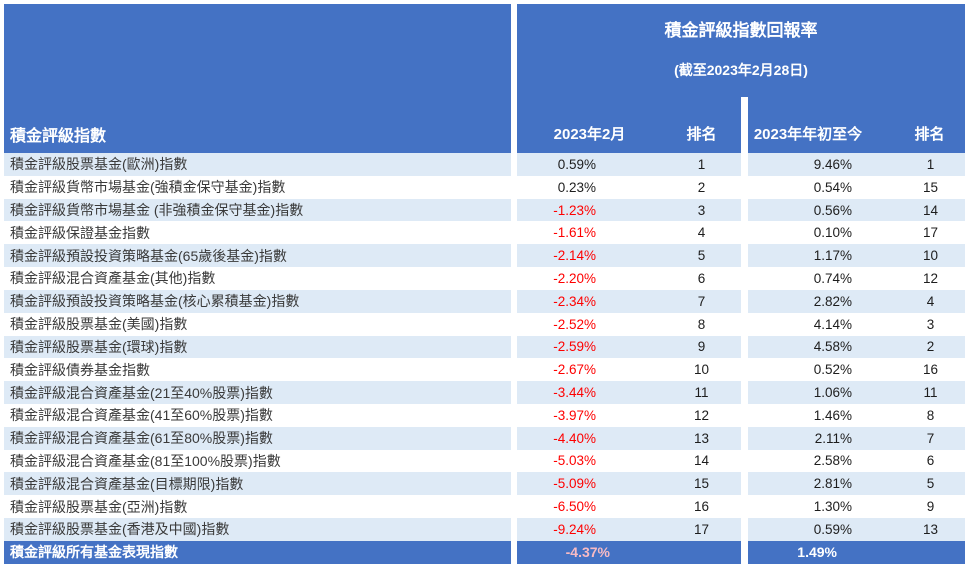  I want to click on table-row: 積金評級股票基金(香港及中國)指數 -9.24% 17 0.59% 13, so click(484, 529).